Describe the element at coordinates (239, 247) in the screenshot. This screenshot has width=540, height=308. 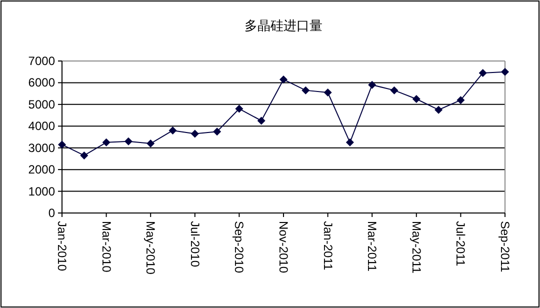
I see `x-tick-label: Sep-2010` at that location.